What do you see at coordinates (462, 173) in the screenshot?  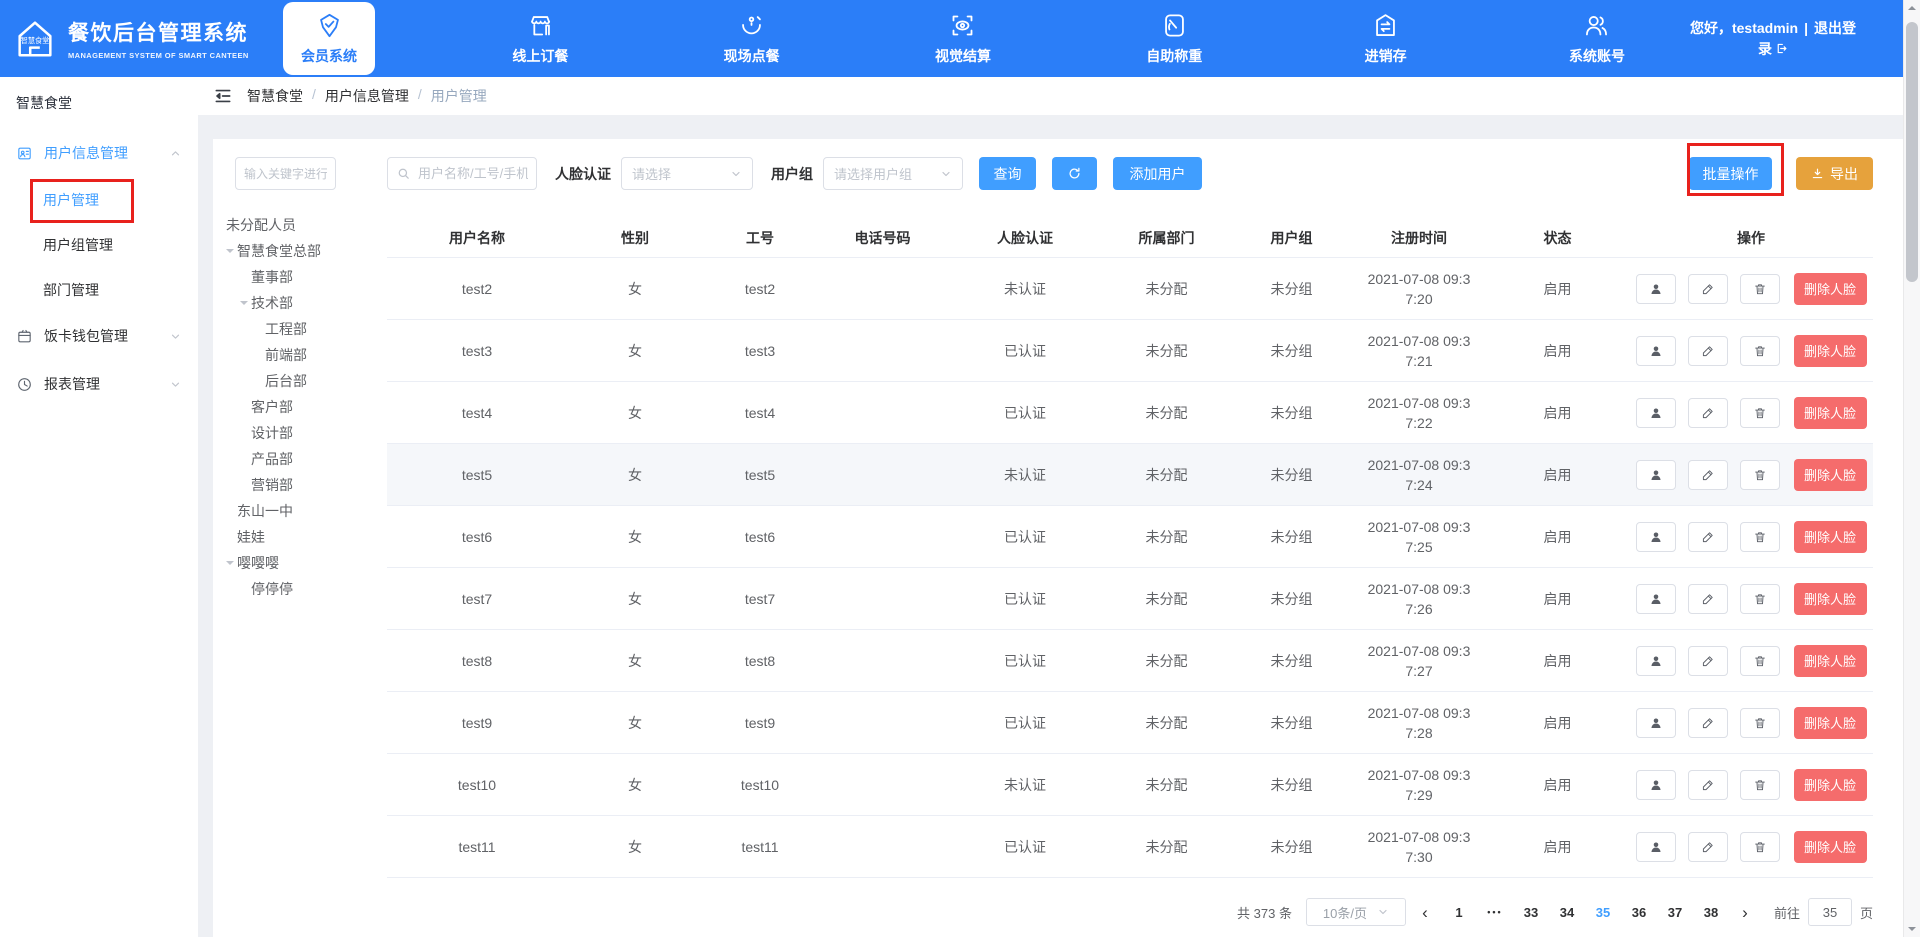 I see `user-search-input` at bounding box center [462, 173].